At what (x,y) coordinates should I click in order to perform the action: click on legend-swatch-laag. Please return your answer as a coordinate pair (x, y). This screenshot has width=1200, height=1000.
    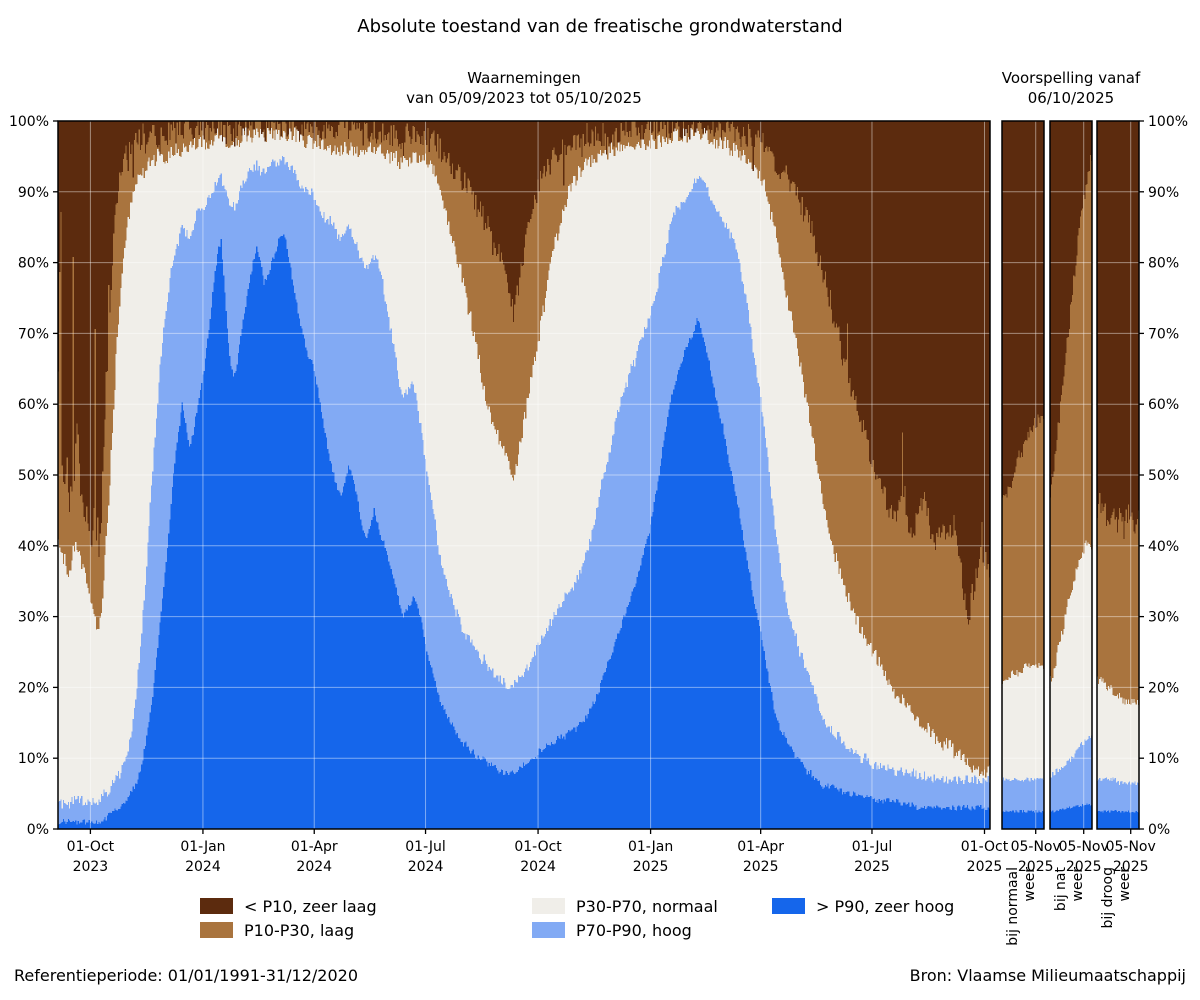
    Looking at the image, I should click on (216, 930).